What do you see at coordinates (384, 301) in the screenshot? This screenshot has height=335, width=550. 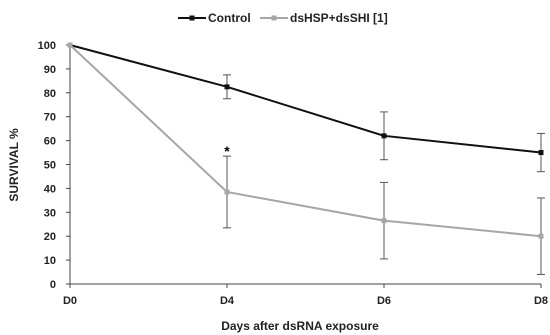 I see `x-tick-label: D6` at bounding box center [384, 301].